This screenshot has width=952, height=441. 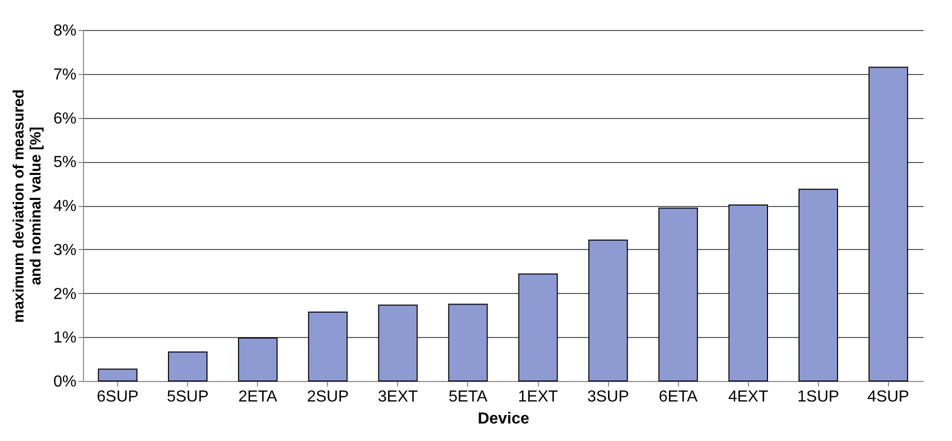 What do you see at coordinates (258, 397) in the screenshot?
I see `x-tick-label: 2ETA` at bounding box center [258, 397].